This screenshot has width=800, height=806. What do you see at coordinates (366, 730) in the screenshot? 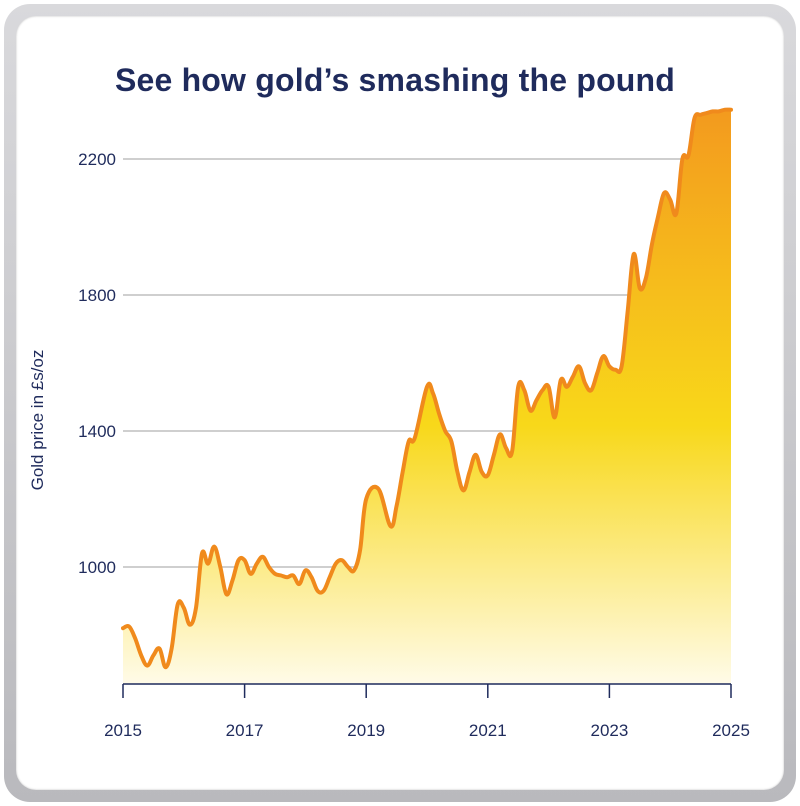
I see `x-tick-label: 2019` at bounding box center [366, 730].